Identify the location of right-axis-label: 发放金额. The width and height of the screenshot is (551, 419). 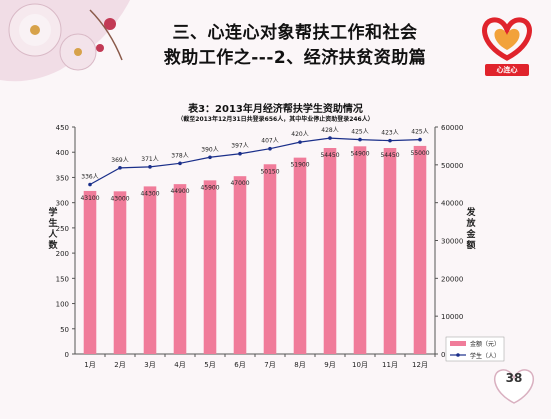
(470, 228).